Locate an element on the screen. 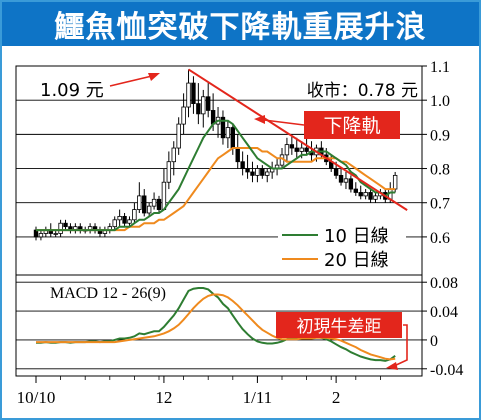 The image size is (481, 420). legend-ma10-label: 10 日線 is located at coordinates (356, 236).